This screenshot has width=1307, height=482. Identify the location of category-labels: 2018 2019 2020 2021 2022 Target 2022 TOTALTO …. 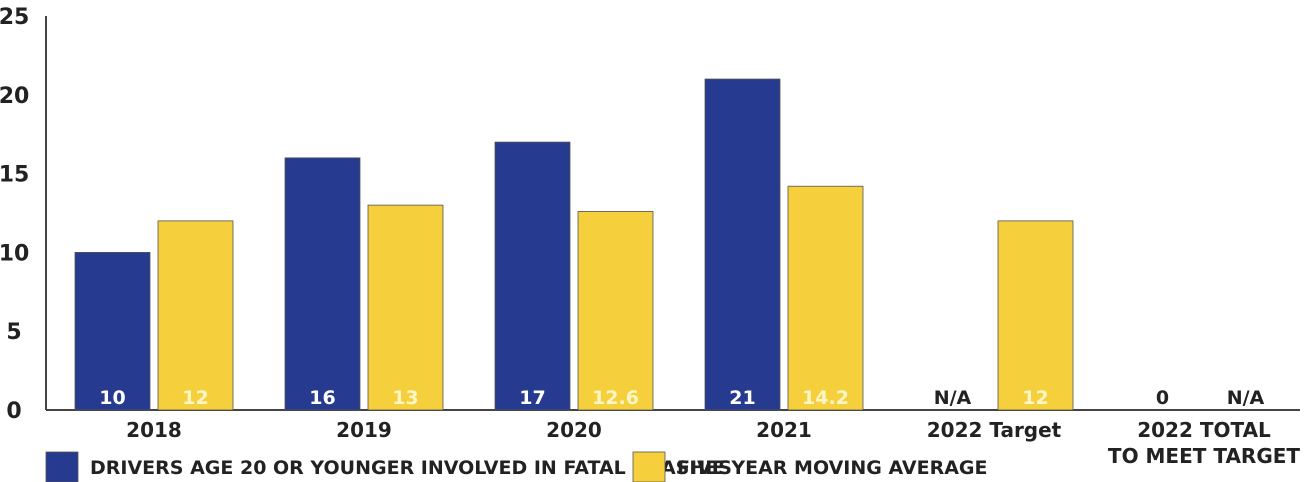
(713, 443).